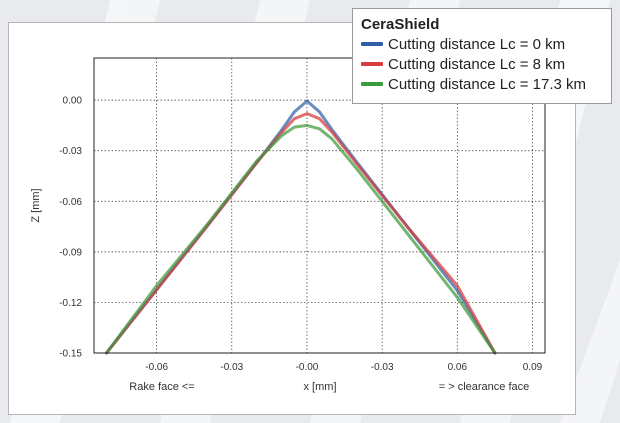  I want to click on legend-label-lc-8: Cutting distance Lc = 8 km, so click(477, 64).